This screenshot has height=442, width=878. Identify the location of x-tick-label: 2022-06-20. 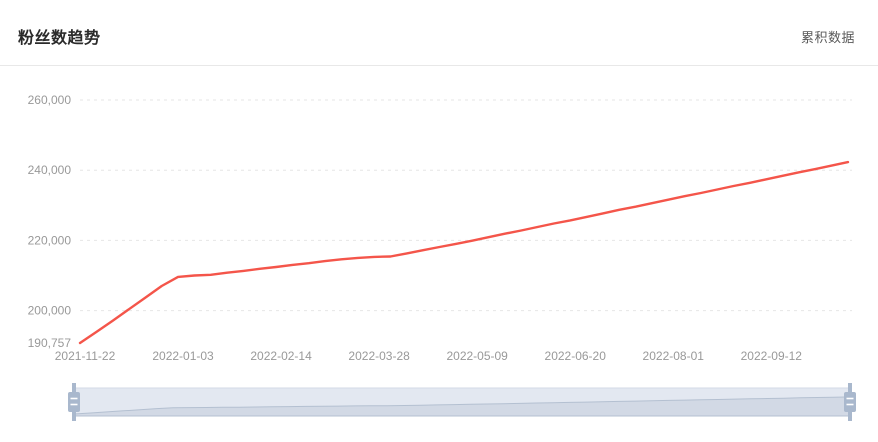
(576, 356).